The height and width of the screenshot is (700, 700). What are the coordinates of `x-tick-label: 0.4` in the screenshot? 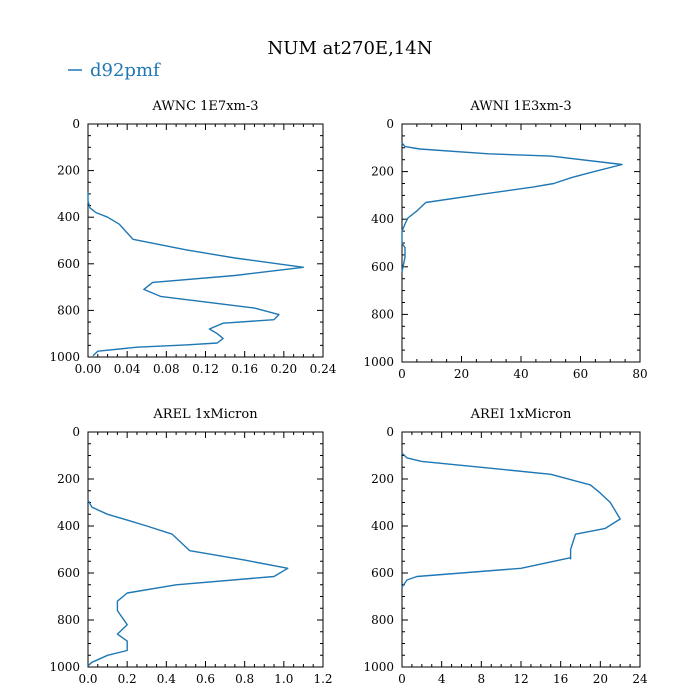 It's located at (166, 679).